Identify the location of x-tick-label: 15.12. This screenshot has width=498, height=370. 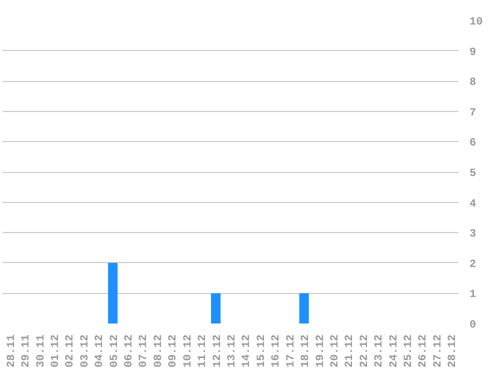
(262, 351).